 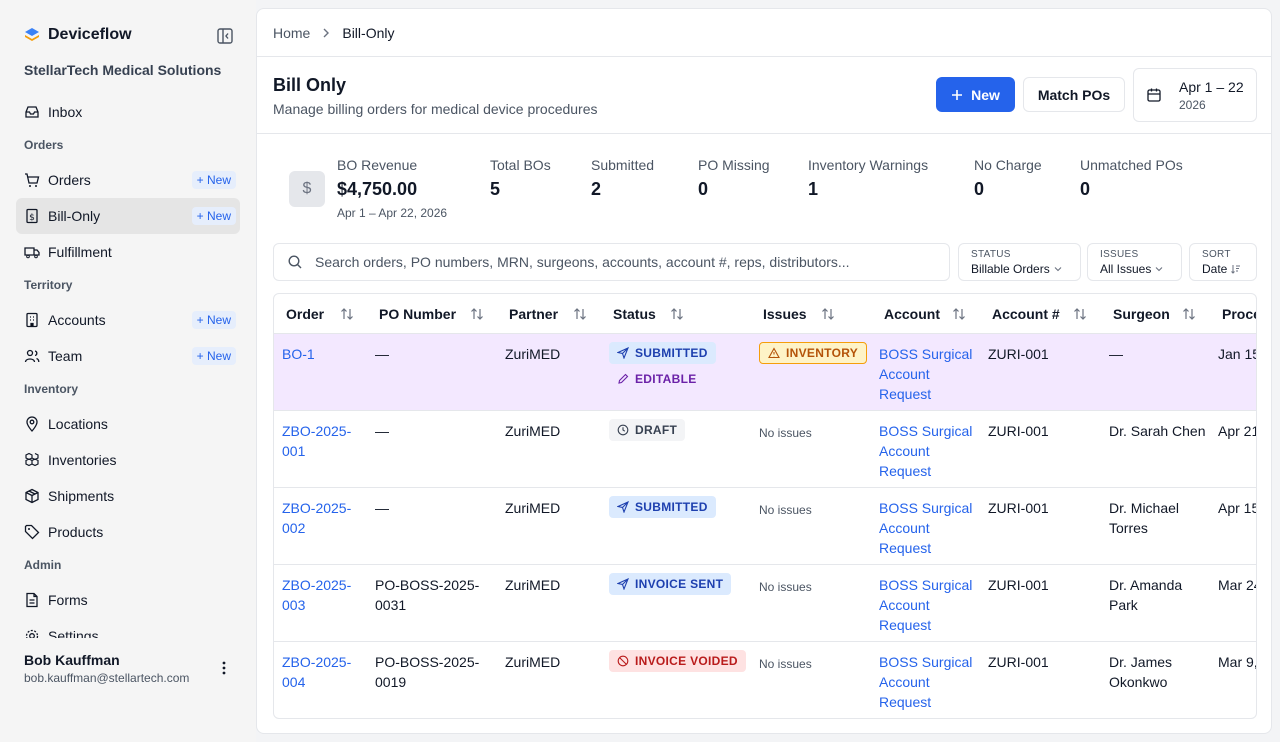 I want to click on column-header-issues: Issues, so click(x=785, y=314).